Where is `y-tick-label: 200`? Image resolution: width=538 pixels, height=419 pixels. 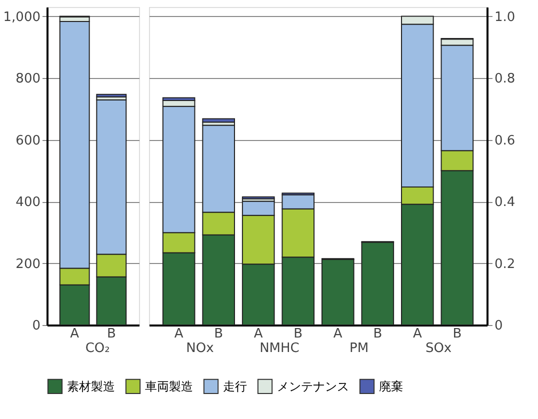 y-tick-label: 200 is located at coordinates (28, 264).